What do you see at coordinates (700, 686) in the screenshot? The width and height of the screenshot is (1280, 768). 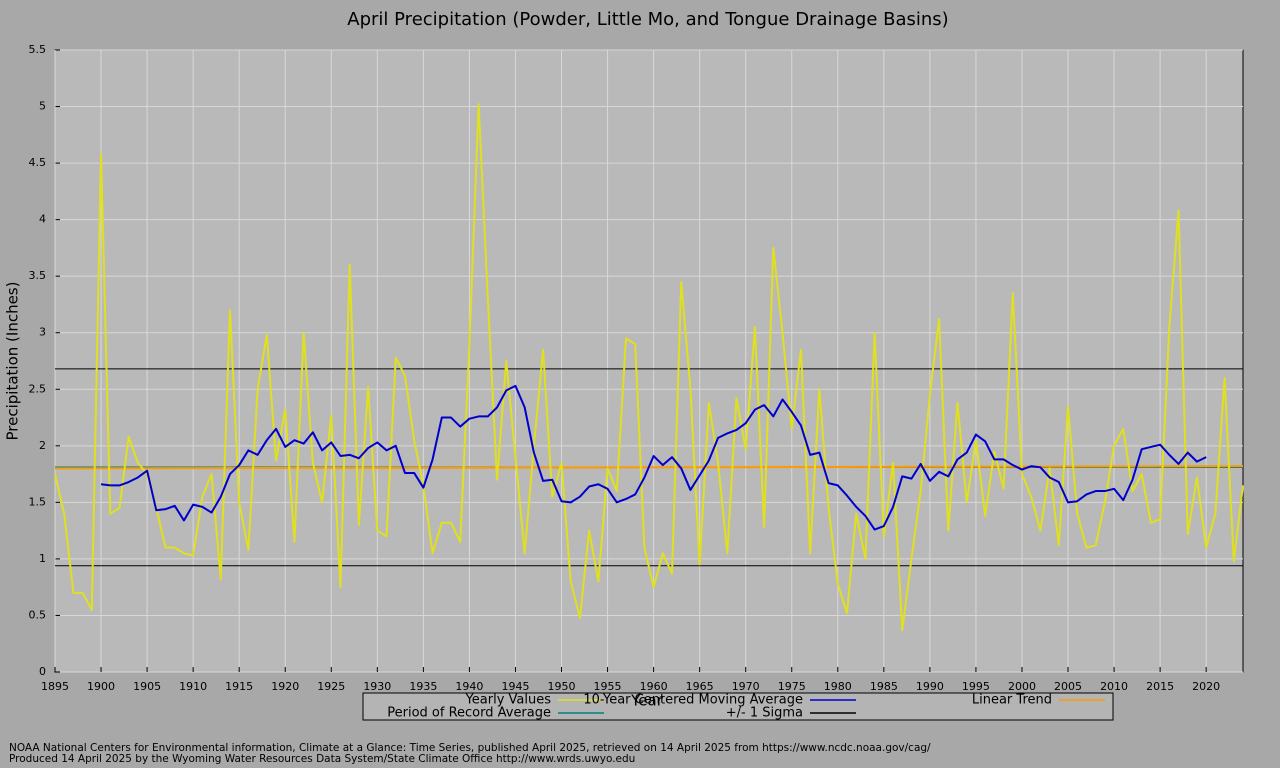 I see `x-tick-label: 1965` at bounding box center [700, 686].